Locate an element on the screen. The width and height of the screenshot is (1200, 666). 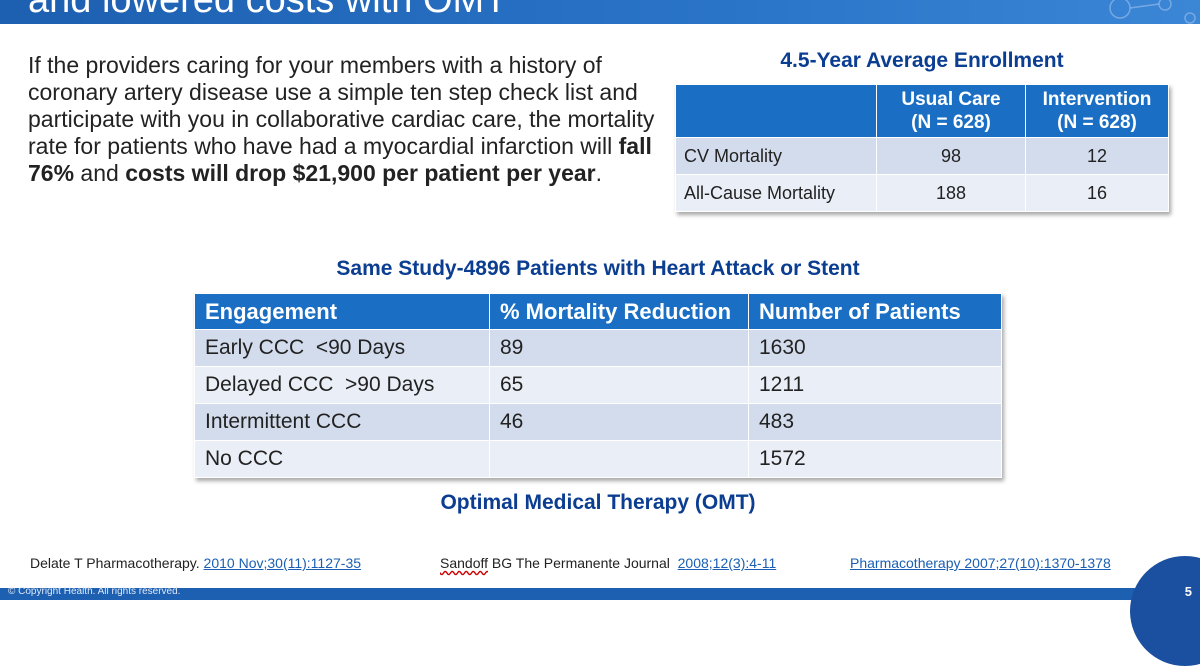
table-row: Delayed CCC >90 Days 65 1211 is located at coordinates (598, 385).